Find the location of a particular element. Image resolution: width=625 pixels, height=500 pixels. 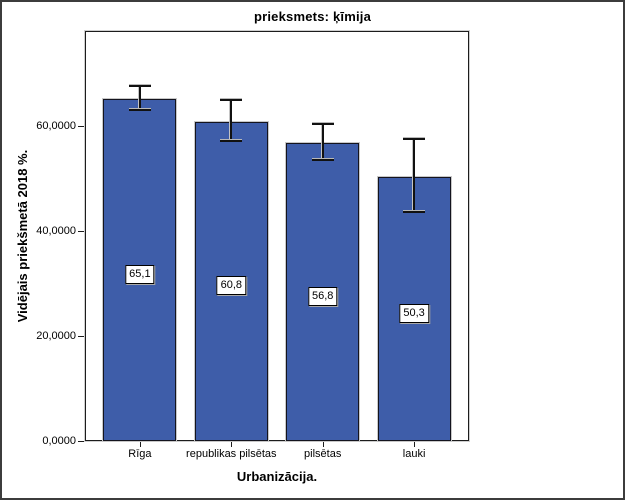

category-label: lauki is located at coordinates (414, 454).